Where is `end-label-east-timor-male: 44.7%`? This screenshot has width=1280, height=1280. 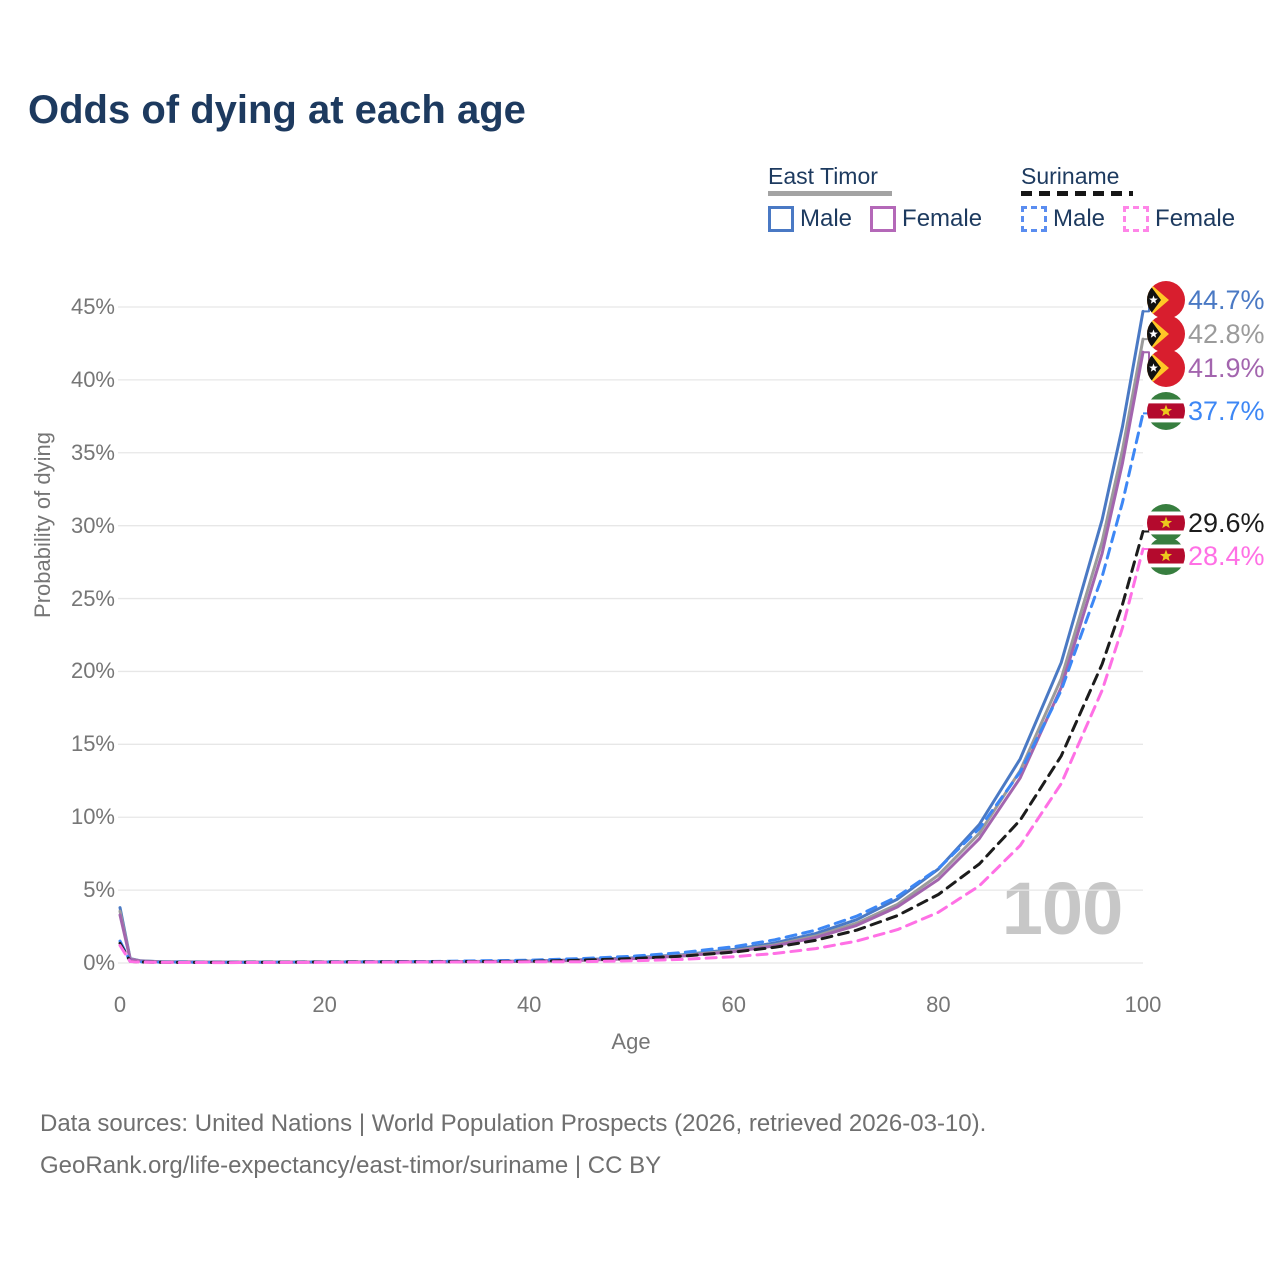 end-label-east-timor-male: 44.7% is located at coordinates (1226, 300).